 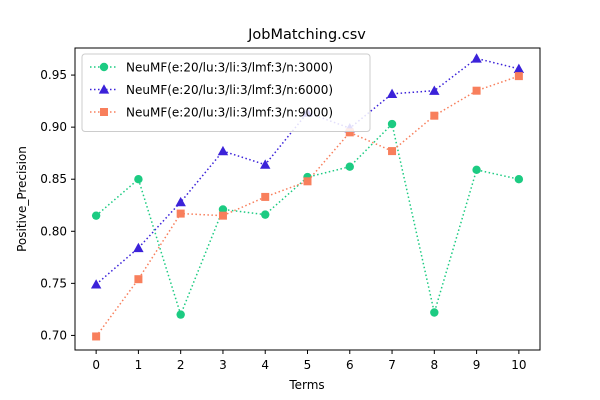 What do you see at coordinates (139, 365) in the screenshot?
I see `x-tick-label: 1` at bounding box center [139, 365].